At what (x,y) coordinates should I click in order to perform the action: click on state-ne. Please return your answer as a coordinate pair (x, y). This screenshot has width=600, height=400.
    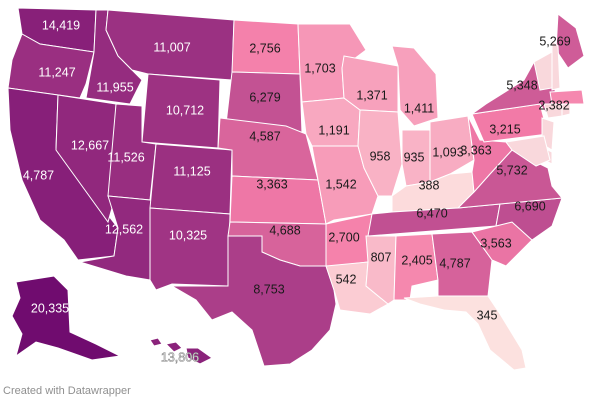
    Looking at the image, I should click on (268, 149).